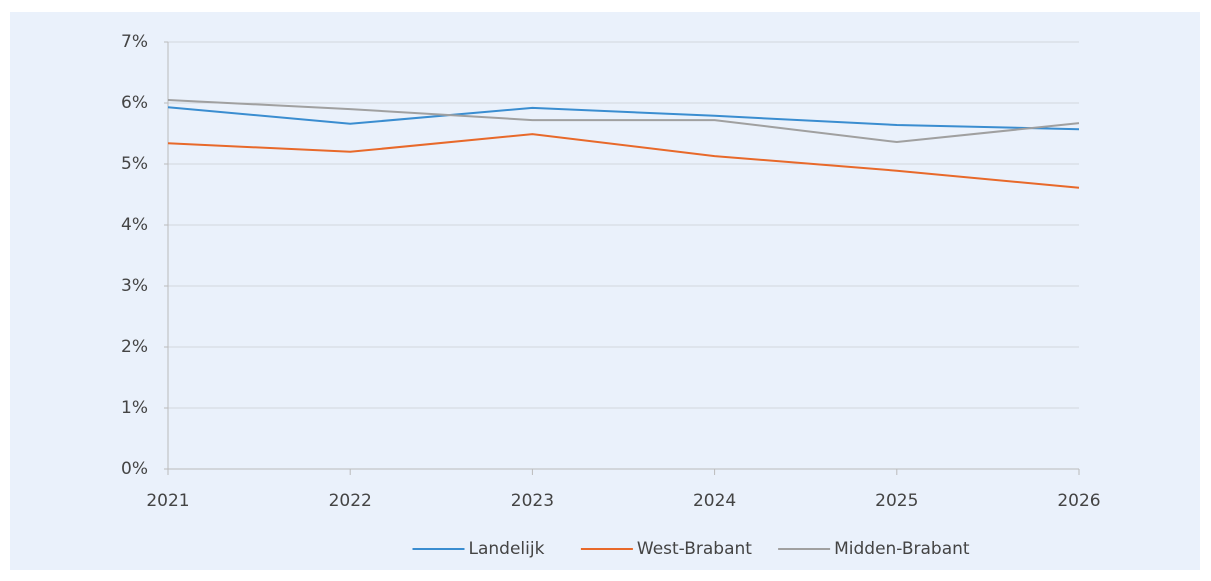  What do you see at coordinates (134, 347) in the screenshot?
I see `y-tick-label: 2%` at bounding box center [134, 347].